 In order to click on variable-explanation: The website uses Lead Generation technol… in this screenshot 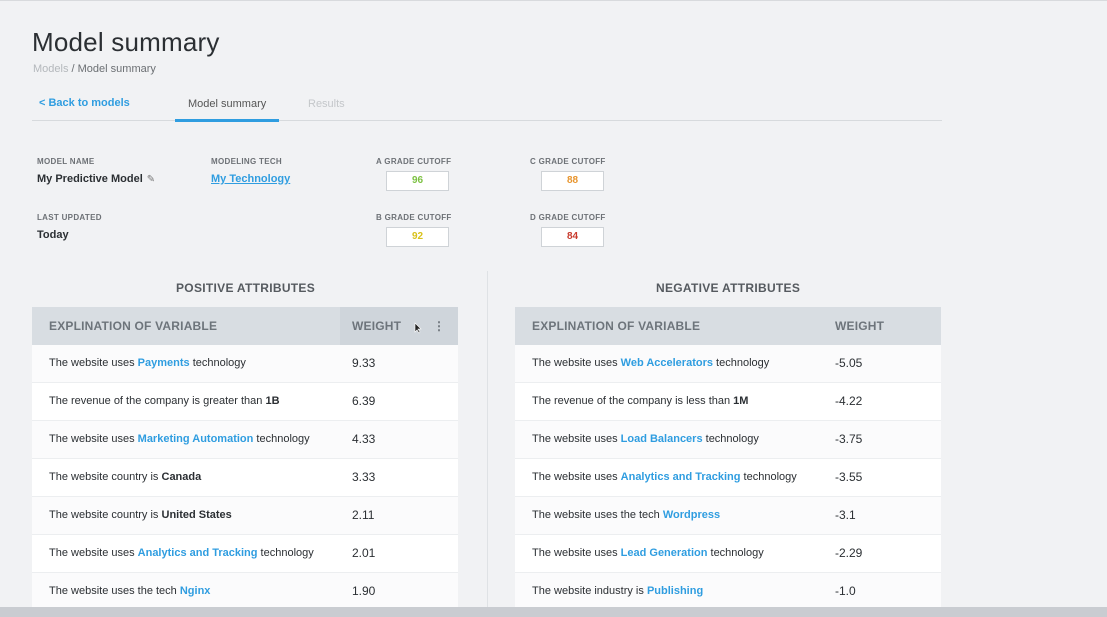, I will do `click(648, 553)`.